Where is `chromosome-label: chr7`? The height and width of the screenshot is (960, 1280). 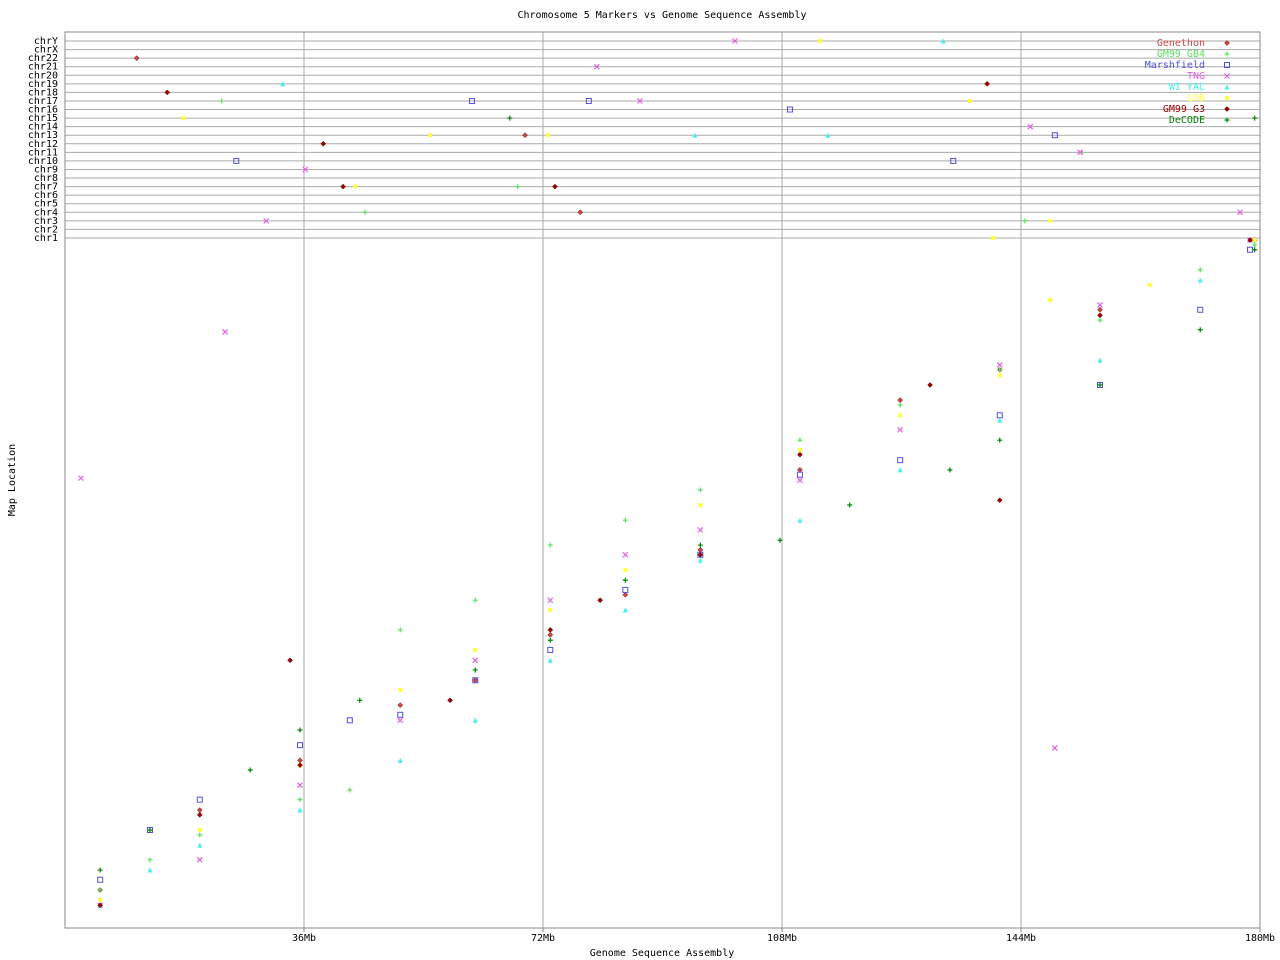 chromosome-label: chr7 is located at coordinates (46, 187).